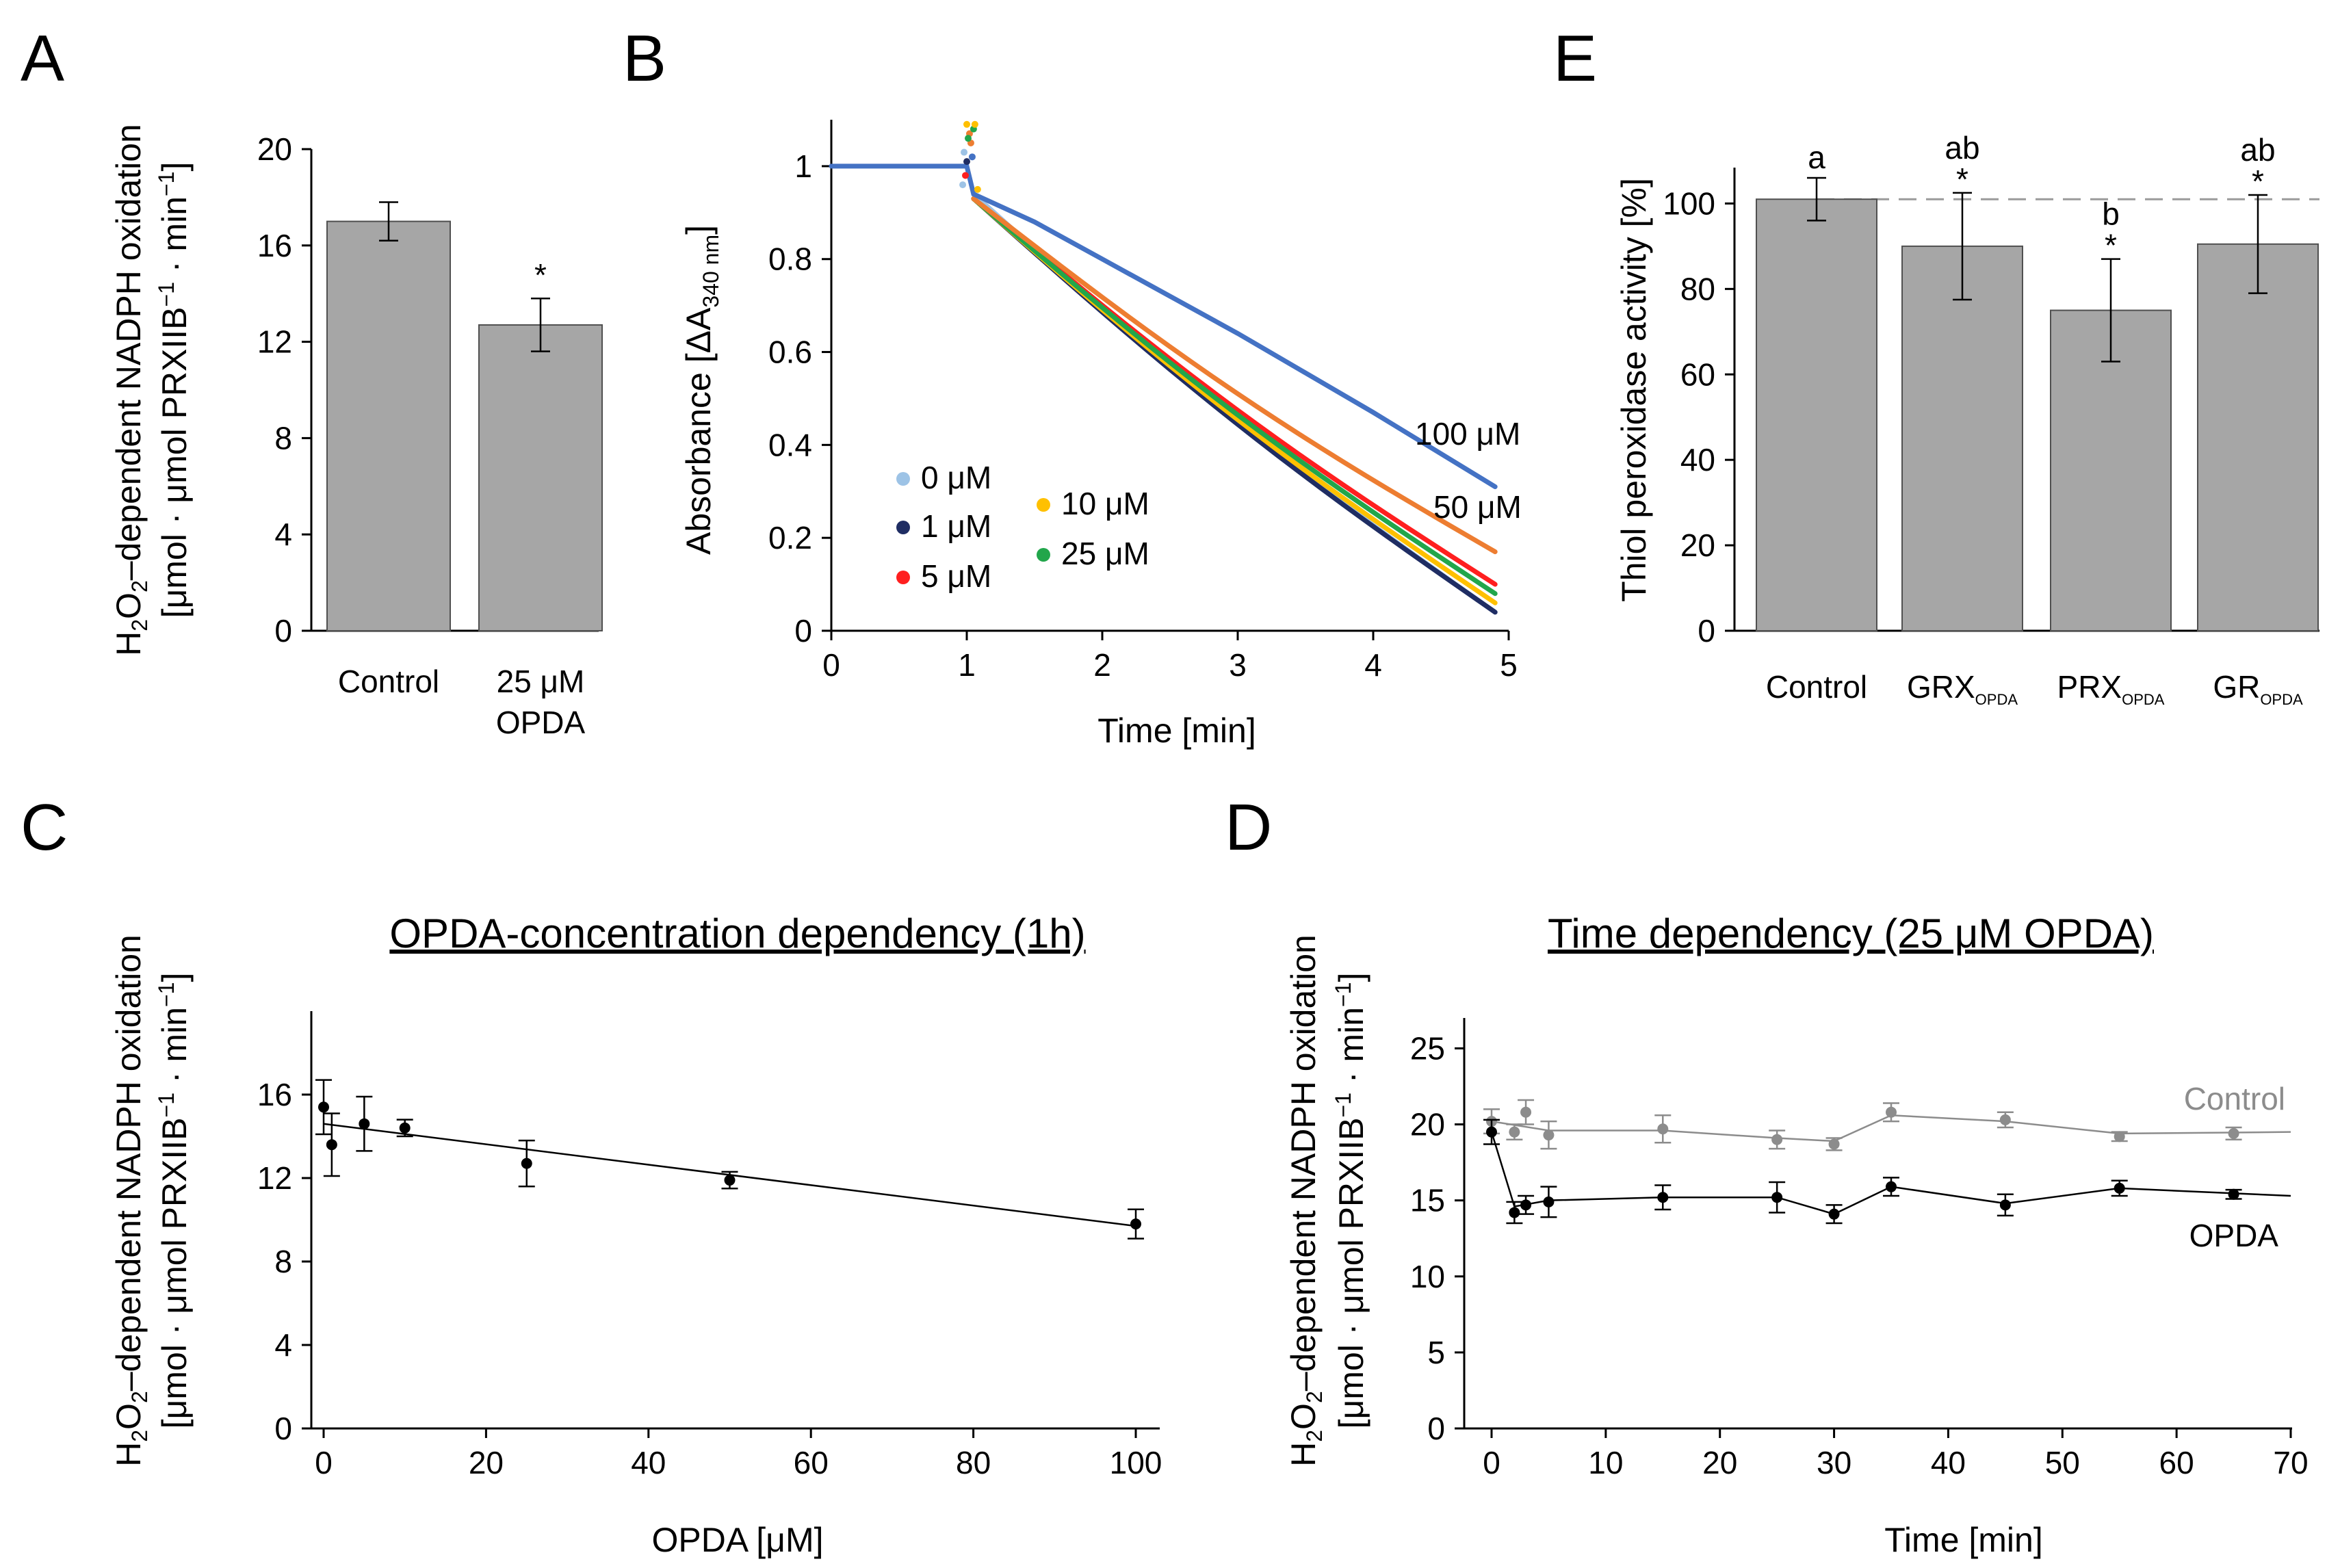 This screenshot has width=2327, height=1568. What do you see at coordinates (1373, 665) in the screenshot?
I see `panel-b-xtick-label-4: 4` at bounding box center [1373, 665].